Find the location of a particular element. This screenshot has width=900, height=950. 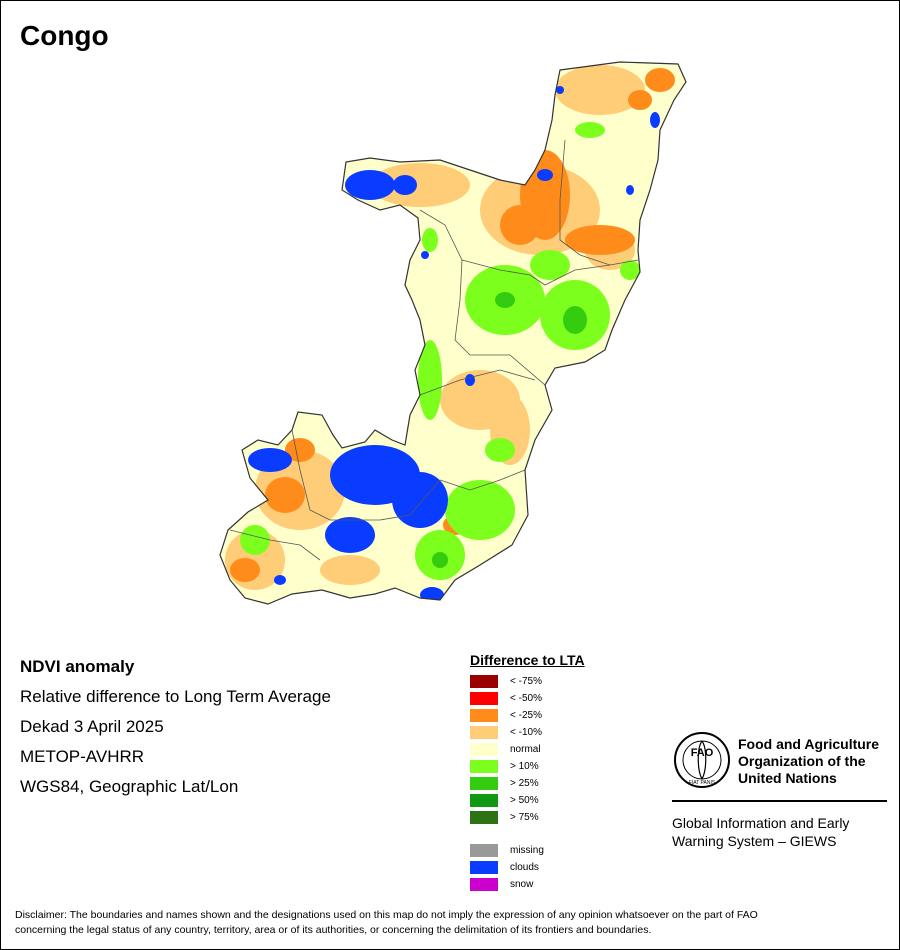

info-line-1: Relative difference to Long Term Average is located at coordinates (175, 696).